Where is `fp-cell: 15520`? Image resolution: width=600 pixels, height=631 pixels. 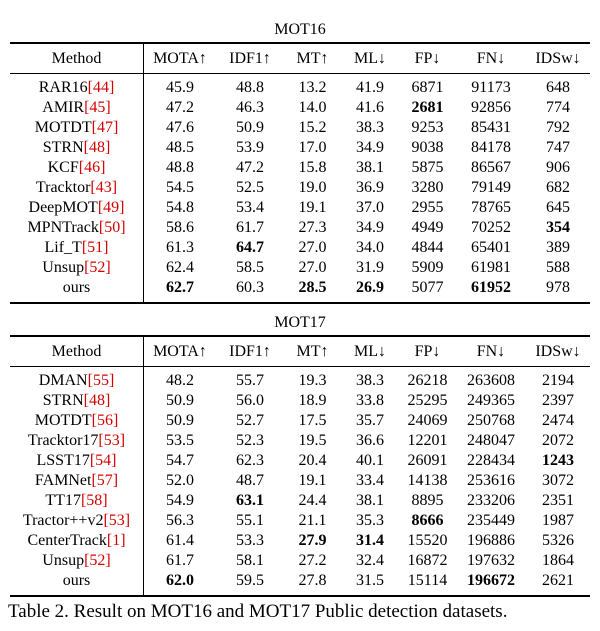 fp-cell: 15520 is located at coordinates (427, 540).